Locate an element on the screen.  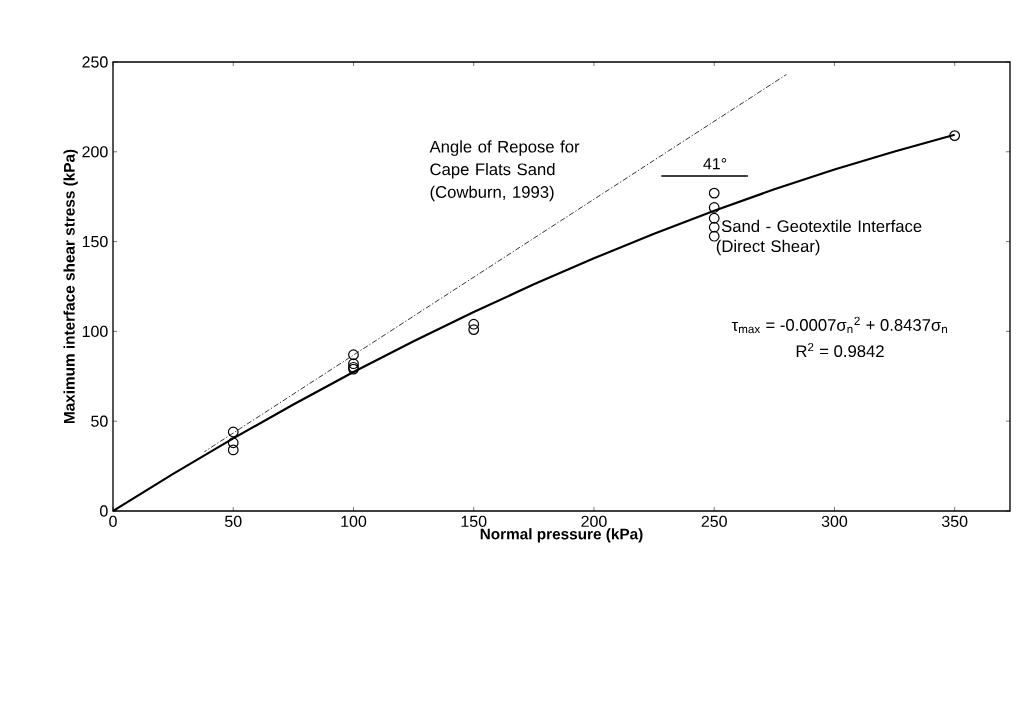
x-axis-title: Normal pressure (kPa) is located at coordinates (561, 535).